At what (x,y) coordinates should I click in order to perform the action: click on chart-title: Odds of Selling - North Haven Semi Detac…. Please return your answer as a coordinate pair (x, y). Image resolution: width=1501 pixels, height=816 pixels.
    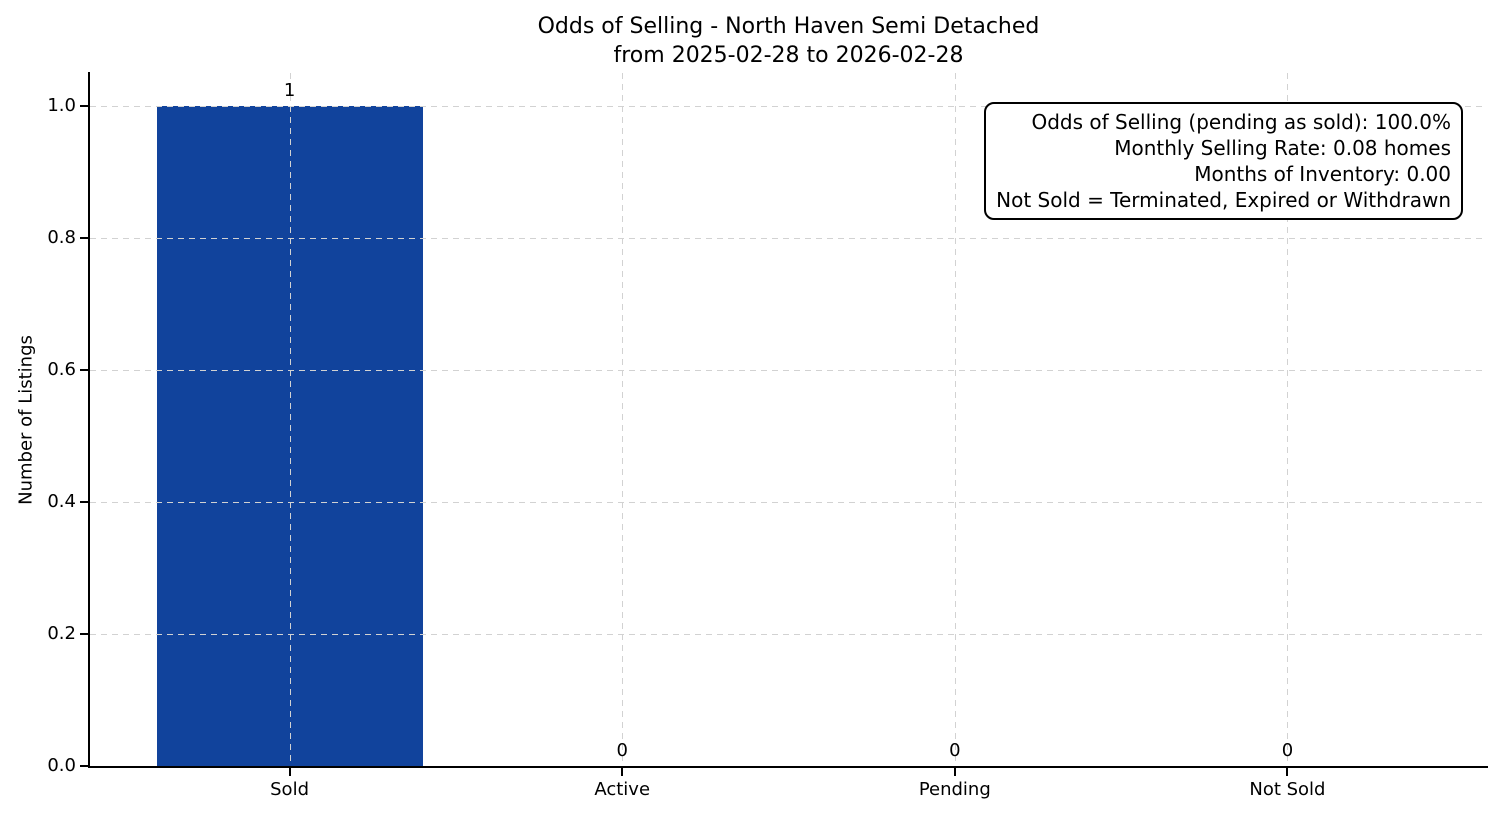
    Looking at the image, I should click on (788, 41).